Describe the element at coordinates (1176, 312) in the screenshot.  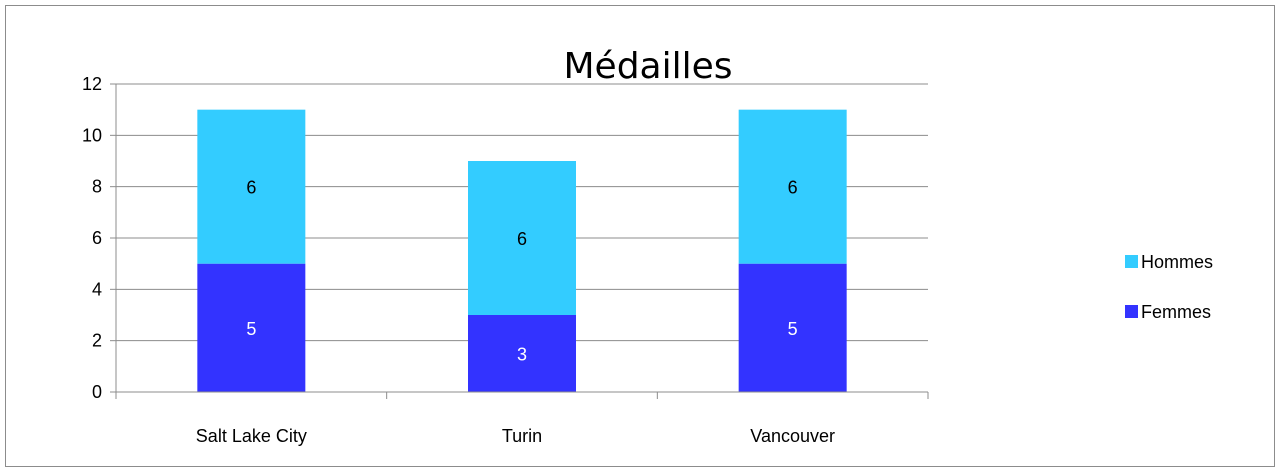
I see `legend-label: Femmes` at that location.